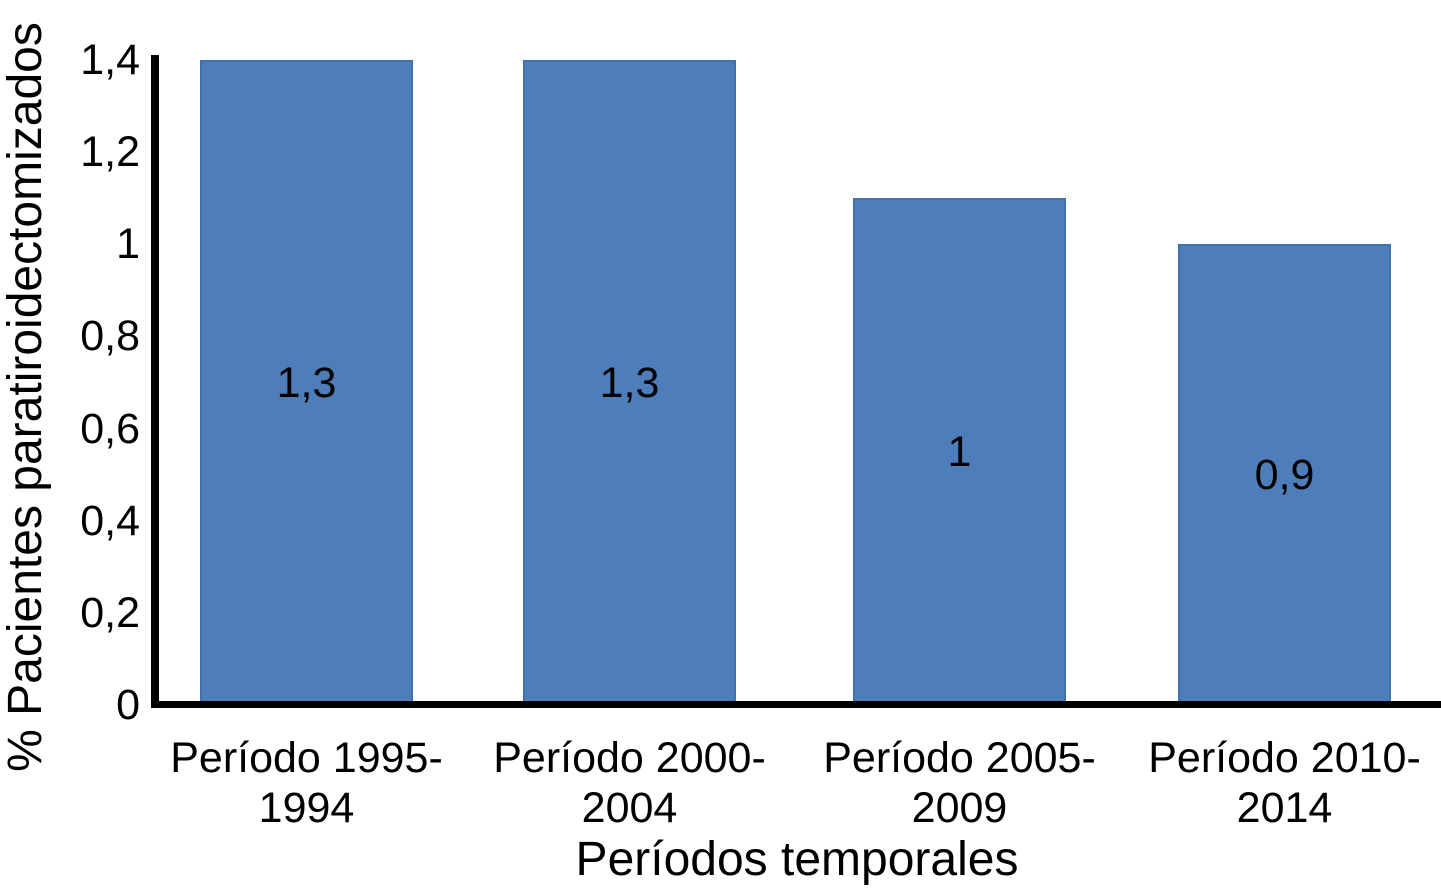  Describe the element at coordinates (797, 859) in the screenshot. I see `x-axis-title: Períodos temporales` at that location.